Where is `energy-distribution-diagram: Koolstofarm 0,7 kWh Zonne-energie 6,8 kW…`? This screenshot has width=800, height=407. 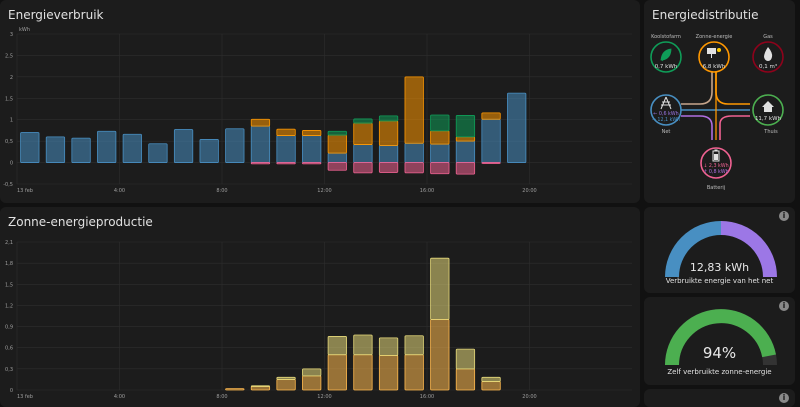
energy-distribution-diagram: Koolstofarm 0,7 kWh Zonne-energie 6,8 kW… is located at coordinates (717, 112).